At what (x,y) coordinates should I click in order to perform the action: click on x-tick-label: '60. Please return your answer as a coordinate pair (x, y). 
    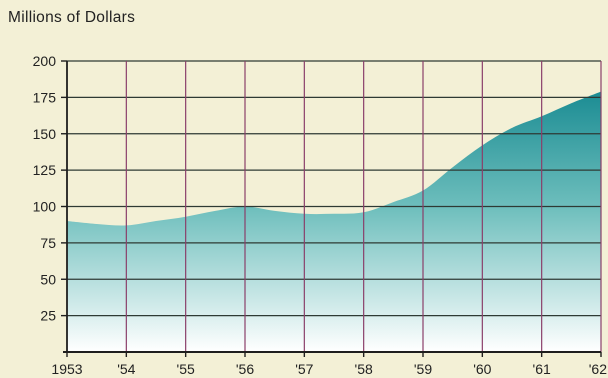
    Looking at the image, I should click on (482, 369).